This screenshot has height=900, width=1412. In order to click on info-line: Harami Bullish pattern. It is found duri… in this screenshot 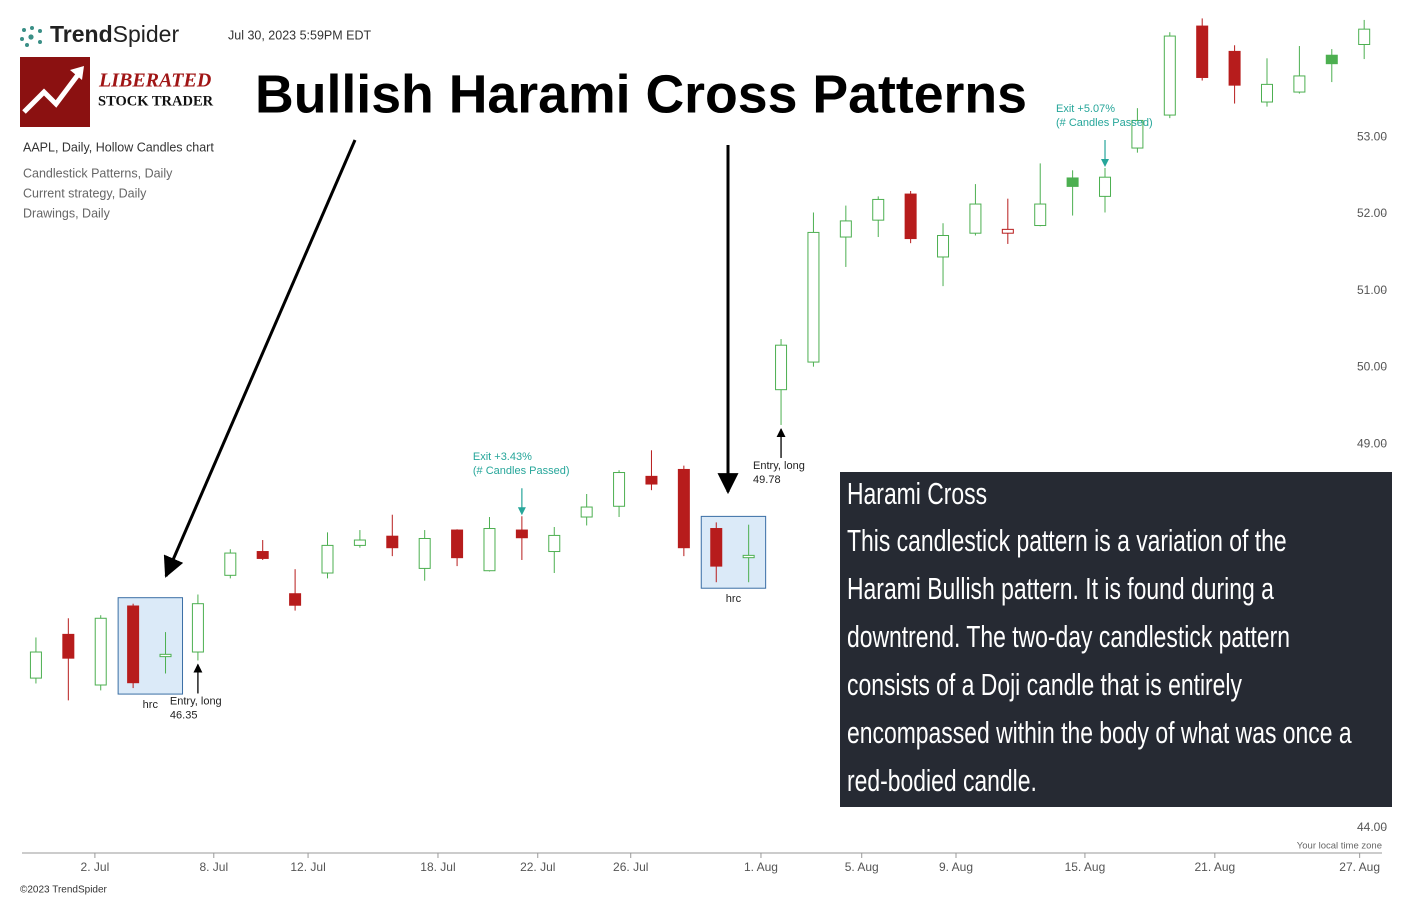, I will do `click(1061, 588)`.